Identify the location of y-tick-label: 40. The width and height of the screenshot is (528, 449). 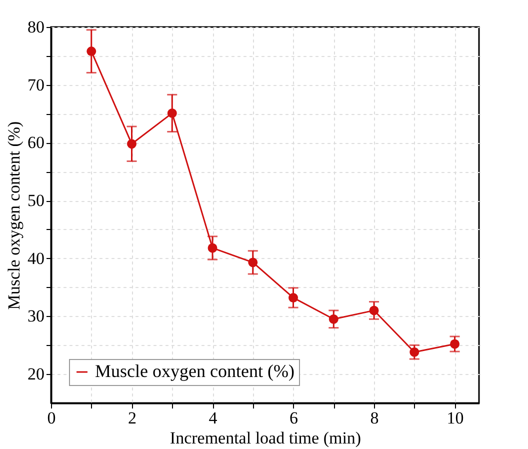
(36, 258).